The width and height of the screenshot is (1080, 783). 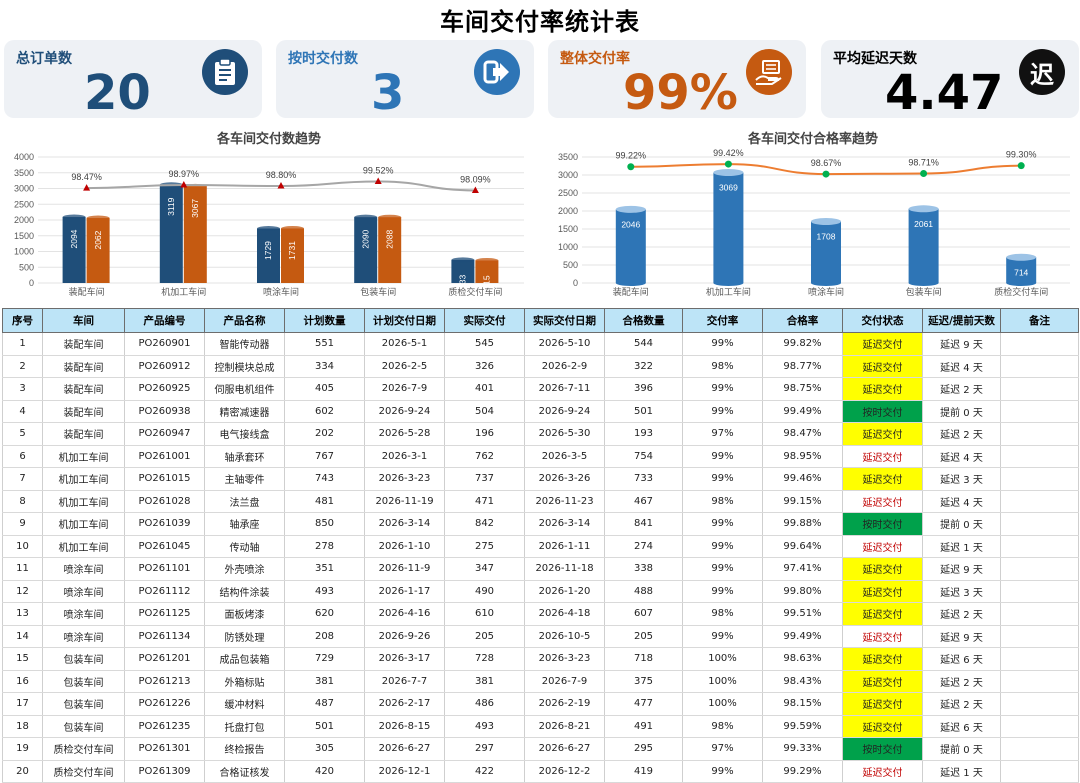 What do you see at coordinates (244, 546) in the screenshot?
I see `cell-col-product-name: 传动轴` at bounding box center [244, 546].